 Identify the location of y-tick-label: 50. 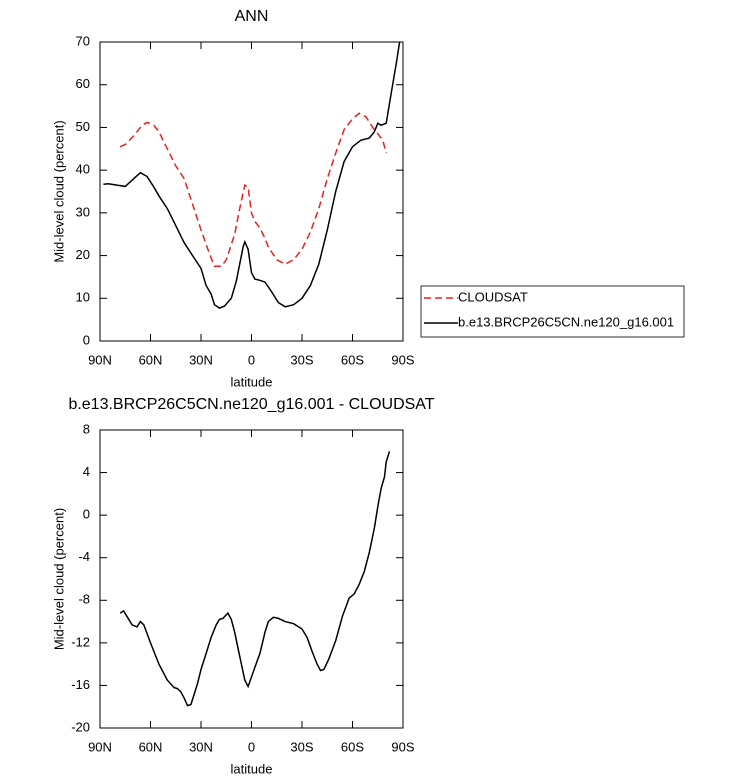
(83, 126).